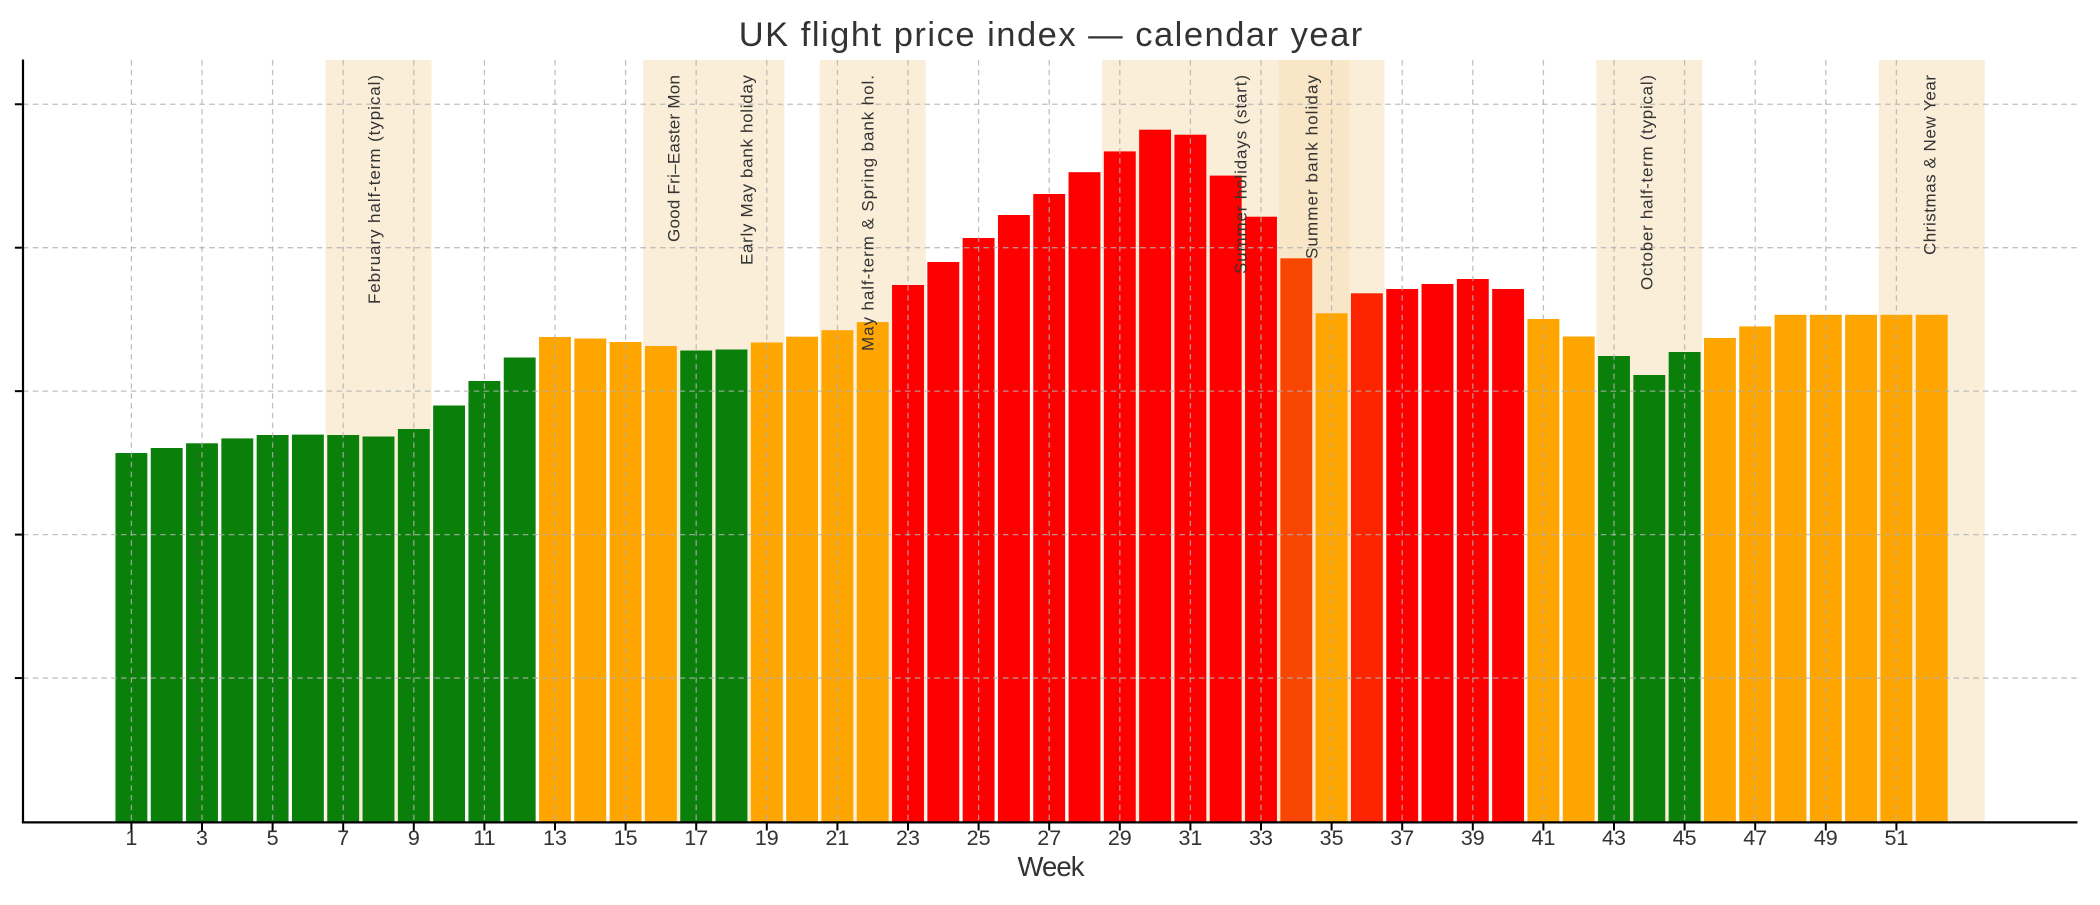 The height and width of the screenshot is (905, 2100). What do you see at coordinates (1332, 838) in the screenshot?
I see `svg-text: 35` at bounding box center [1332, 838].